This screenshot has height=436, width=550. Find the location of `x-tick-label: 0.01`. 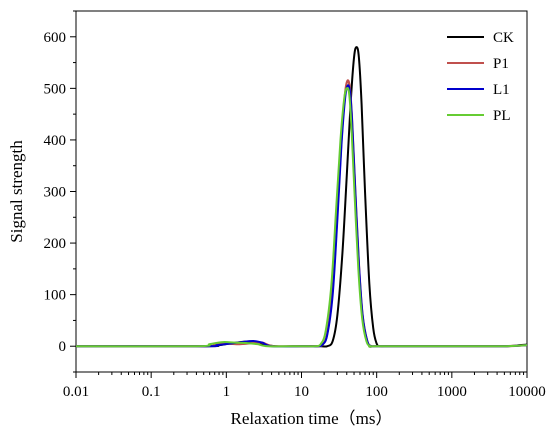

x-tick-label: 0.01 is located at coordinates (76, 392).